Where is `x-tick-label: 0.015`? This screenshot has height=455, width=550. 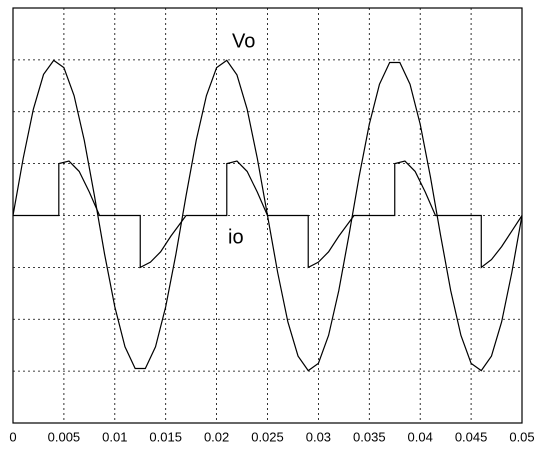 x-tick-label: 0.015 is located at coordinates (165, 436).